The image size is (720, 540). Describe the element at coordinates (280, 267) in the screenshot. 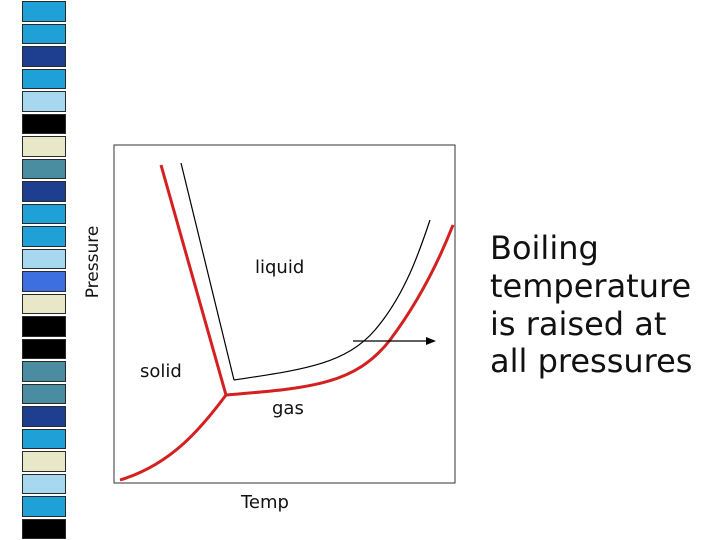

I see `liquid-label: liquid` at that location.